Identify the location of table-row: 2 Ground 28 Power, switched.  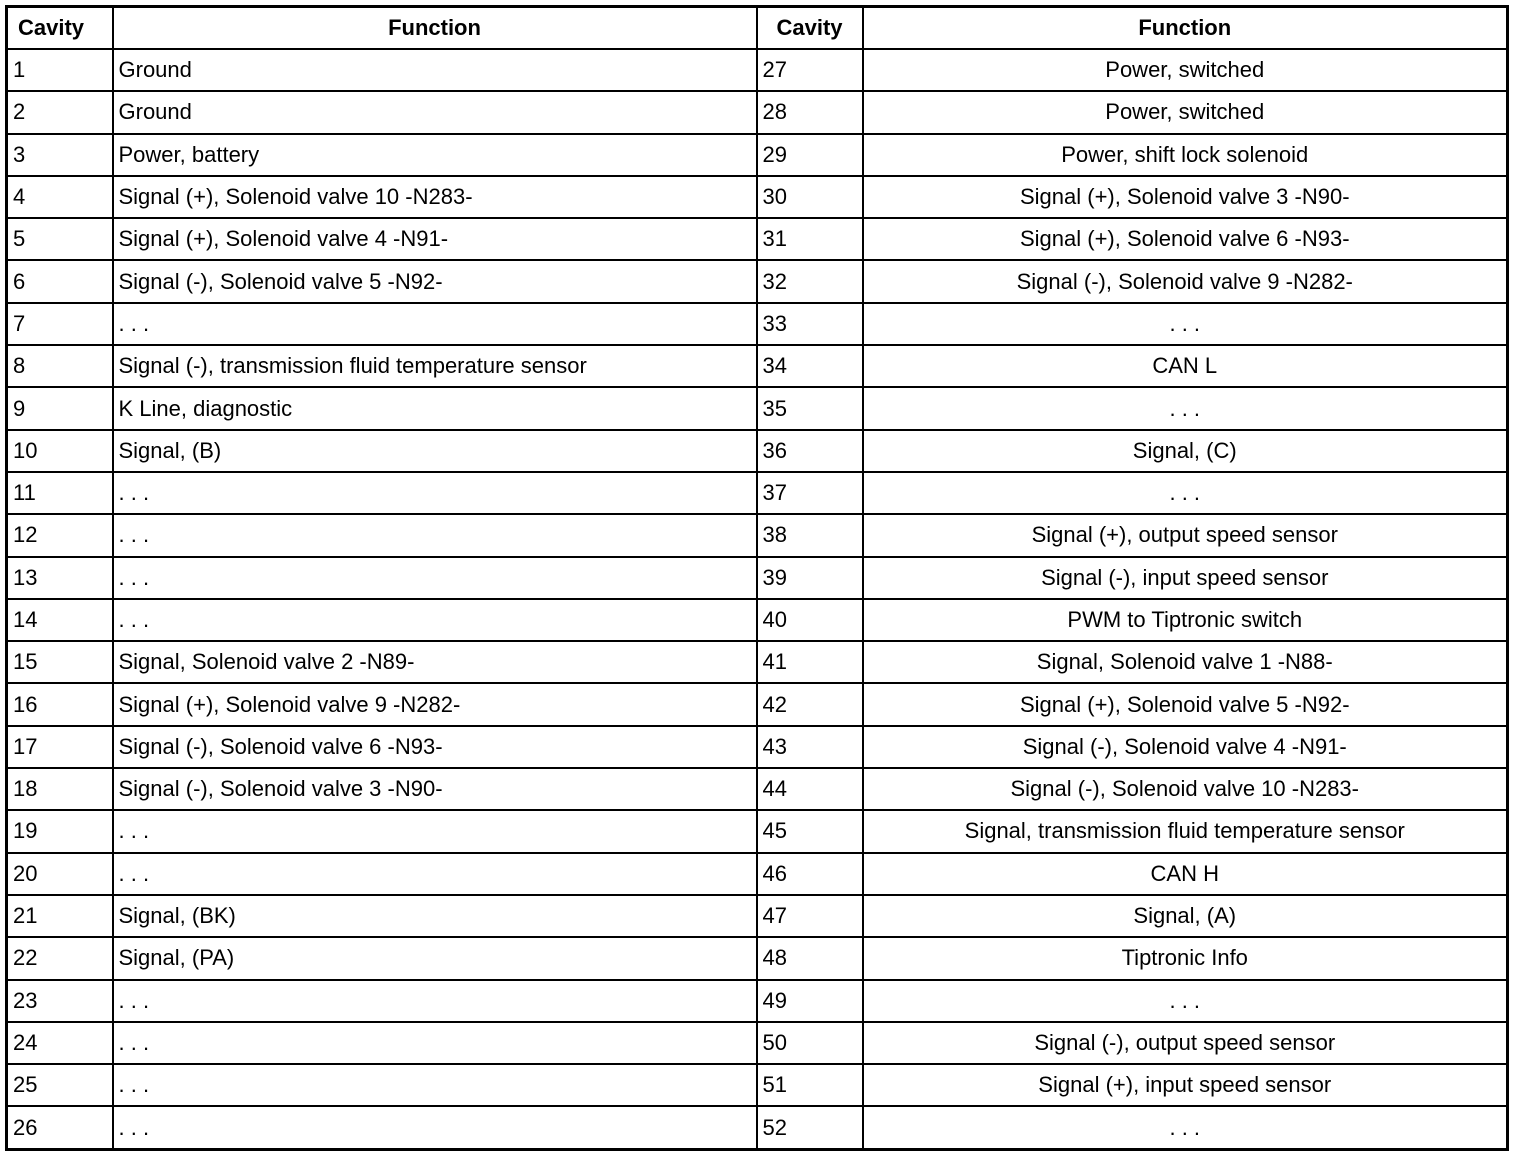
(757, 112).